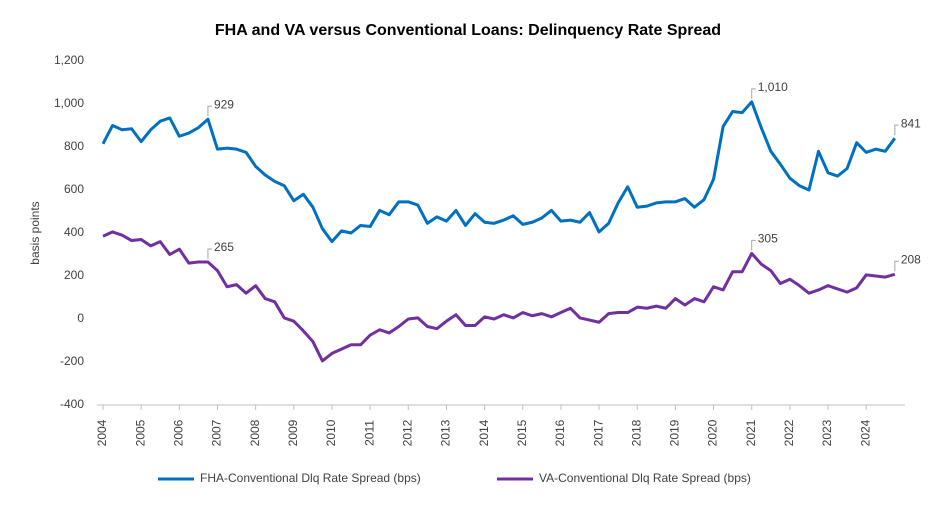  What do you see at coordinates (484, 432) in the screenshot?
I see `x-tick-label: 2014` at bounding box center [484, 432].